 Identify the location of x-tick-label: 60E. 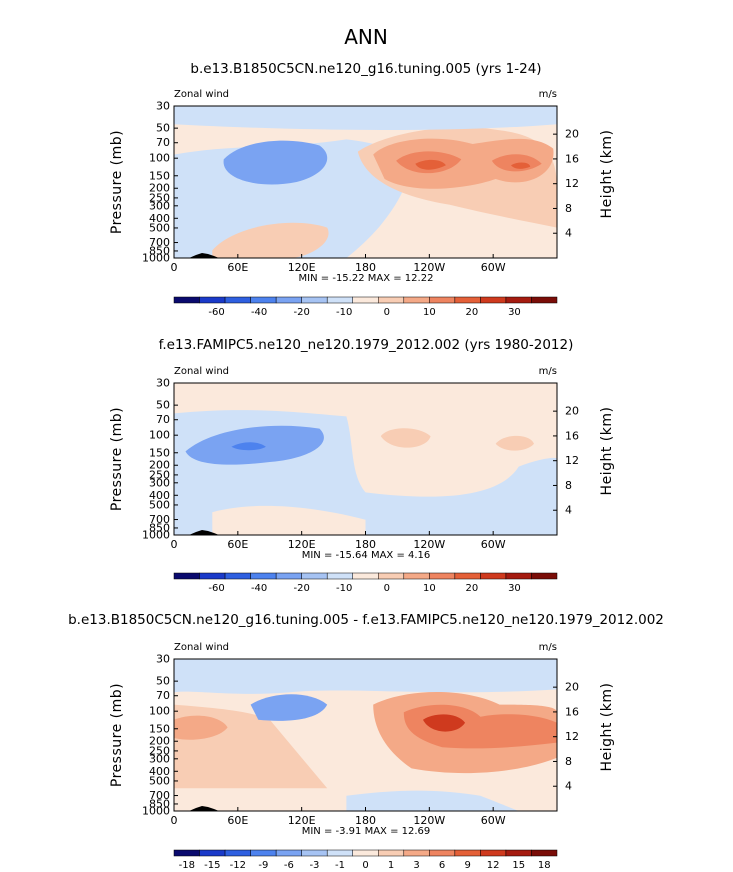
(237, 544).